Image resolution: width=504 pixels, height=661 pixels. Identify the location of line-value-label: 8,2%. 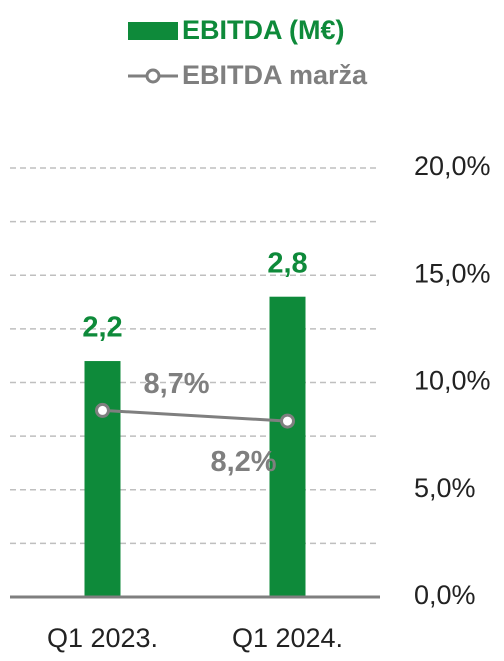
(243, 462).